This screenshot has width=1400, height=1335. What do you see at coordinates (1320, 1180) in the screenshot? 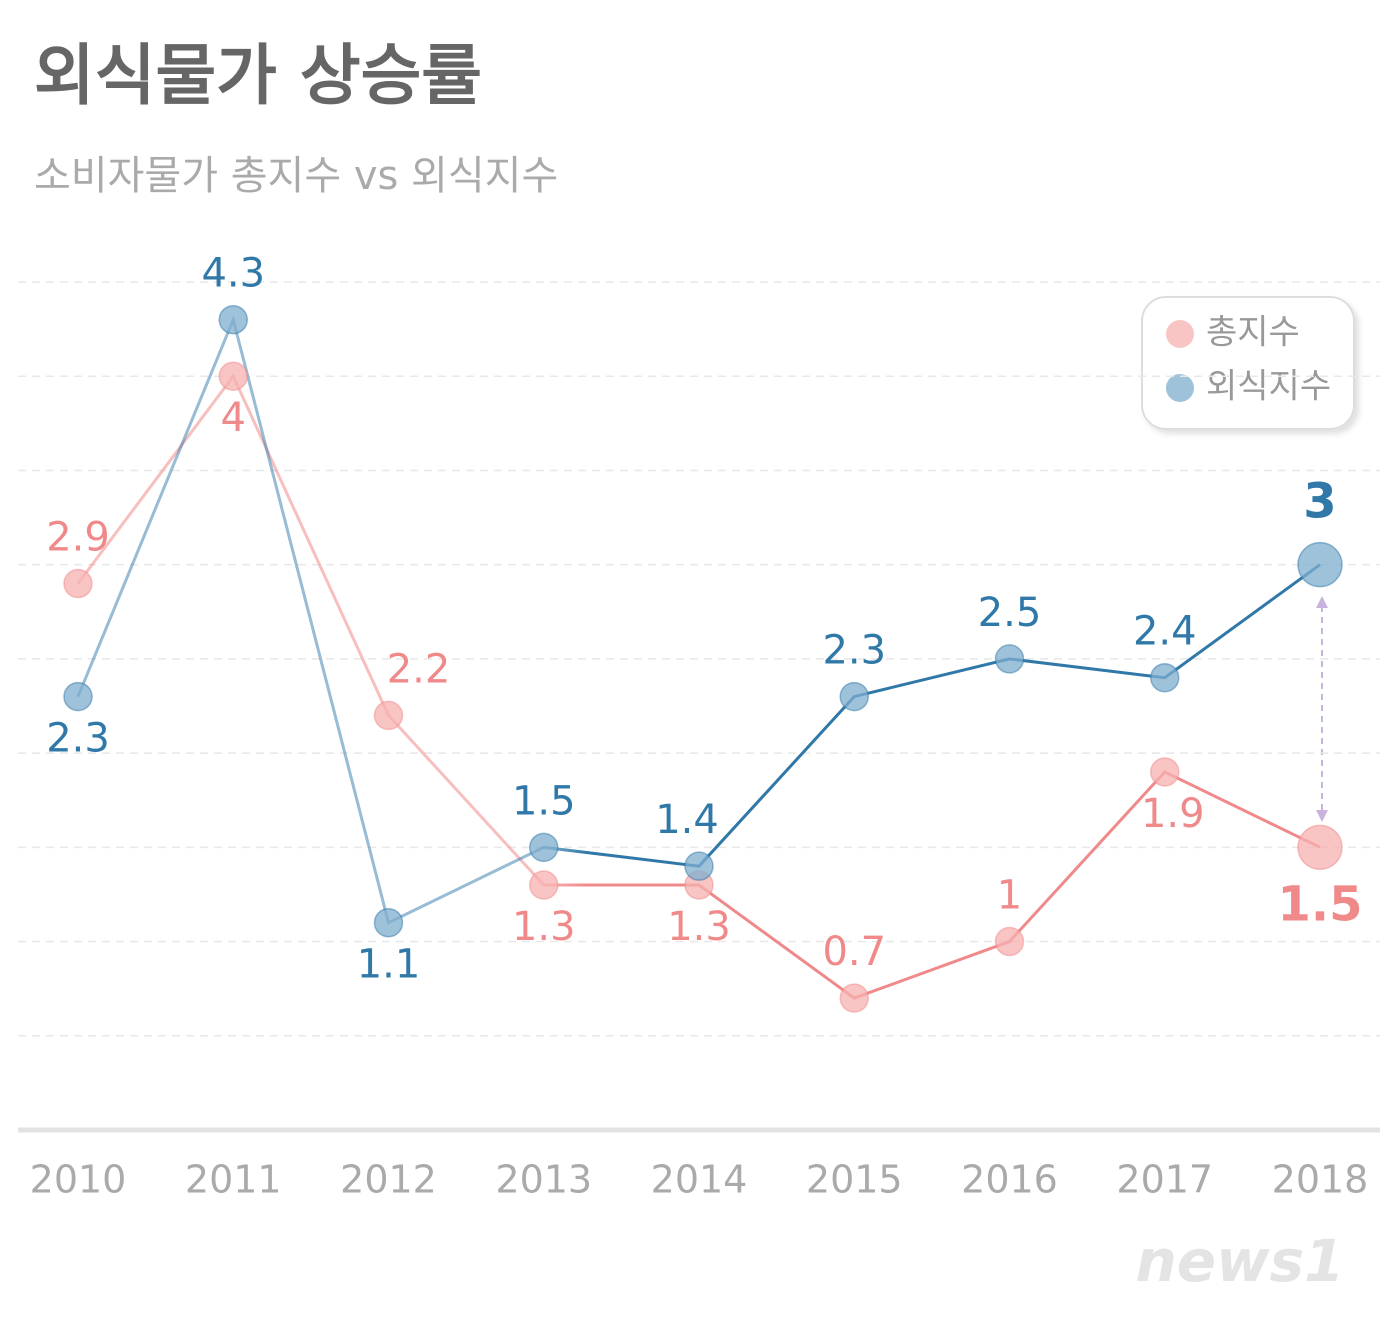
I see `x-tick-label: 2018` at bounding box center [1320, 1180].